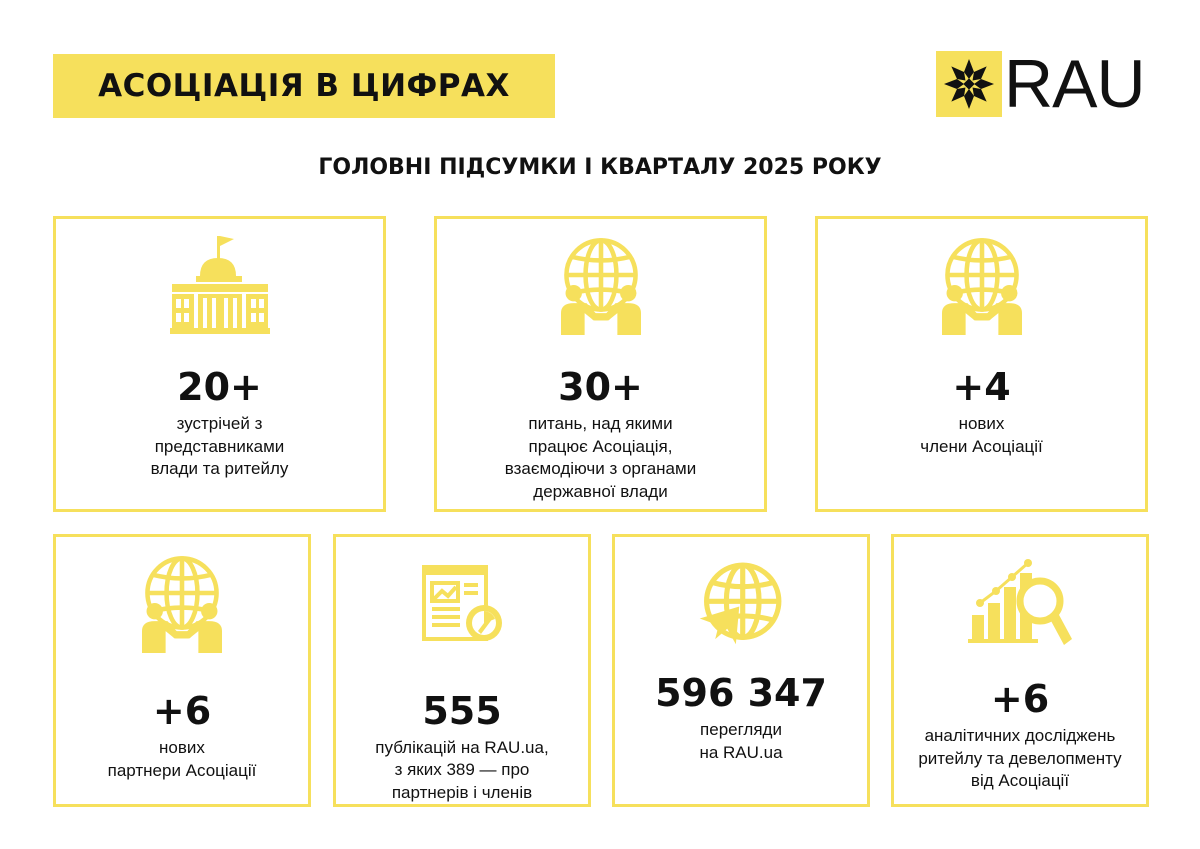 Image resolution: width=1200 pixels, height=849 pixels. I want to click on title-banner: АСОЦІАЦІЯ В ЦИФРАХ, so click(304, 86).